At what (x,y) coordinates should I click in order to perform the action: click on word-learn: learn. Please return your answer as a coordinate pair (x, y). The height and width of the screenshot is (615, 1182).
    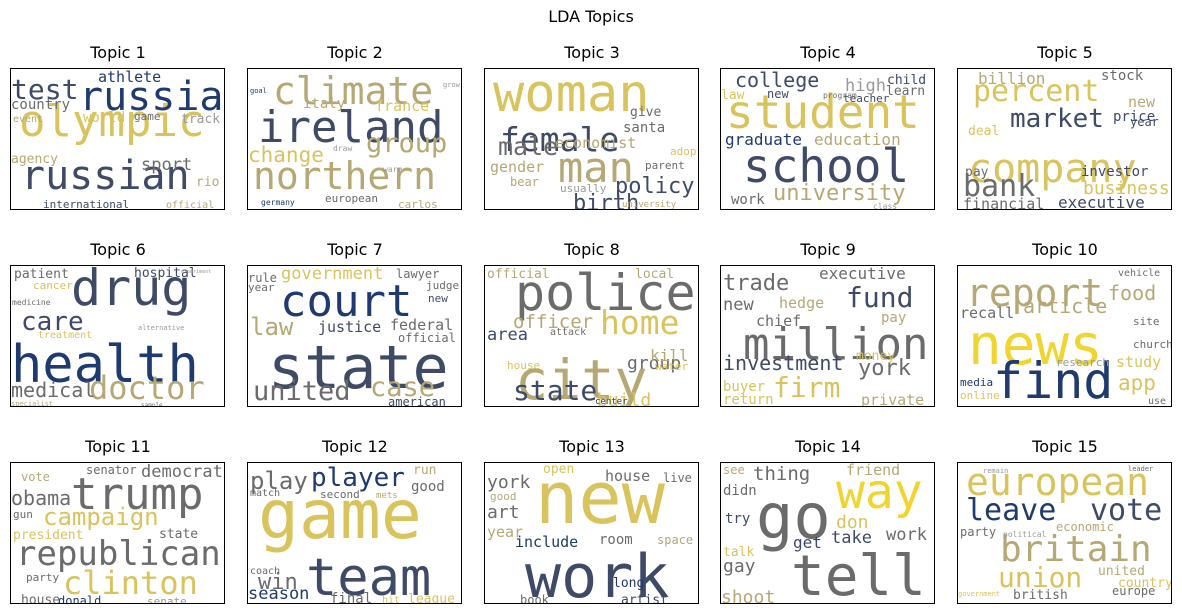
    Looking at the image, I should click on (905, 91).